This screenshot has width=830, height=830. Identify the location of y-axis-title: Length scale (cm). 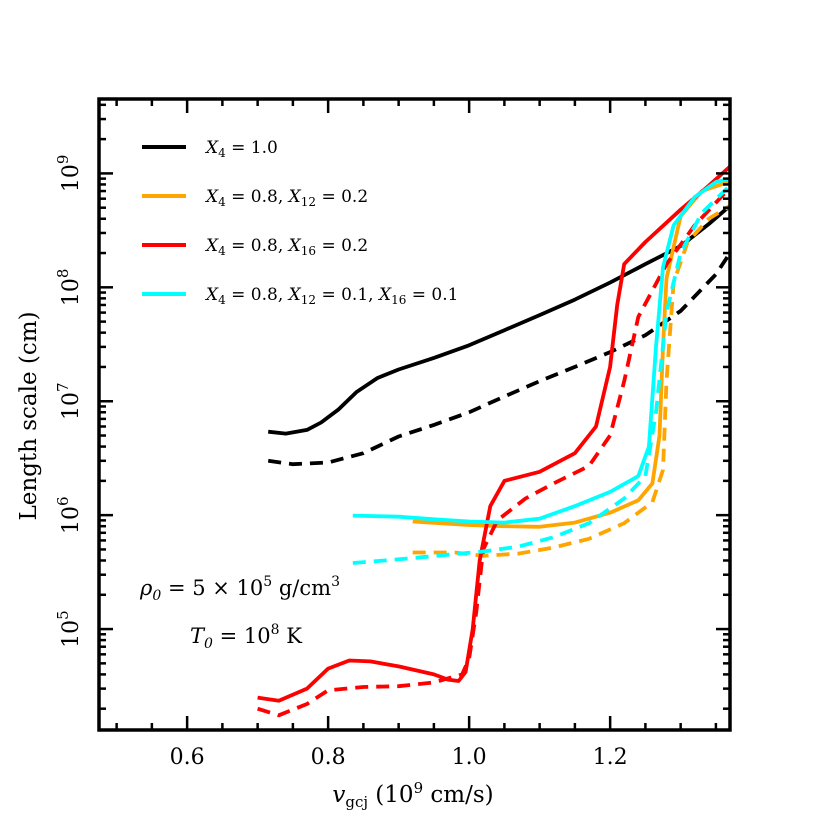
(29, 415).